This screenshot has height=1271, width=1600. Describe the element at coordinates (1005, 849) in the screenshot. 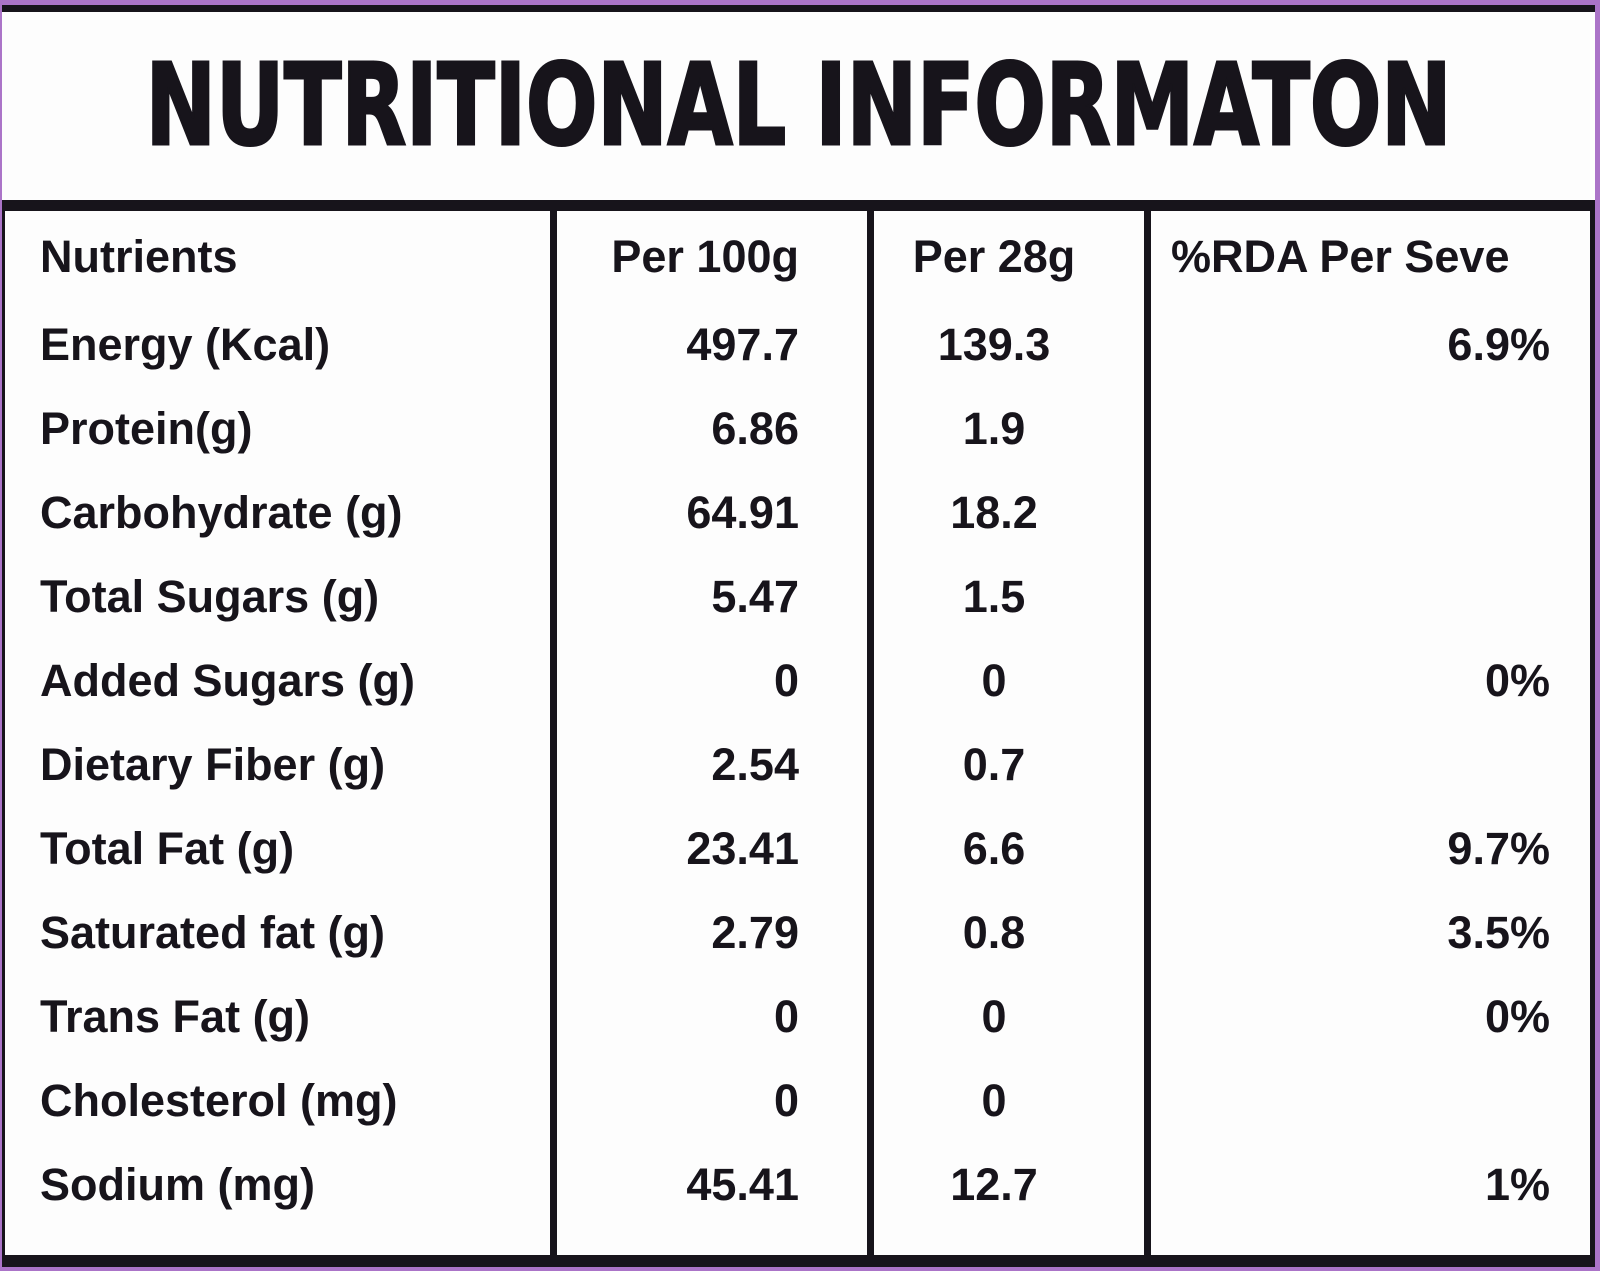

I see `value-per-28g: 6.6` at that location.